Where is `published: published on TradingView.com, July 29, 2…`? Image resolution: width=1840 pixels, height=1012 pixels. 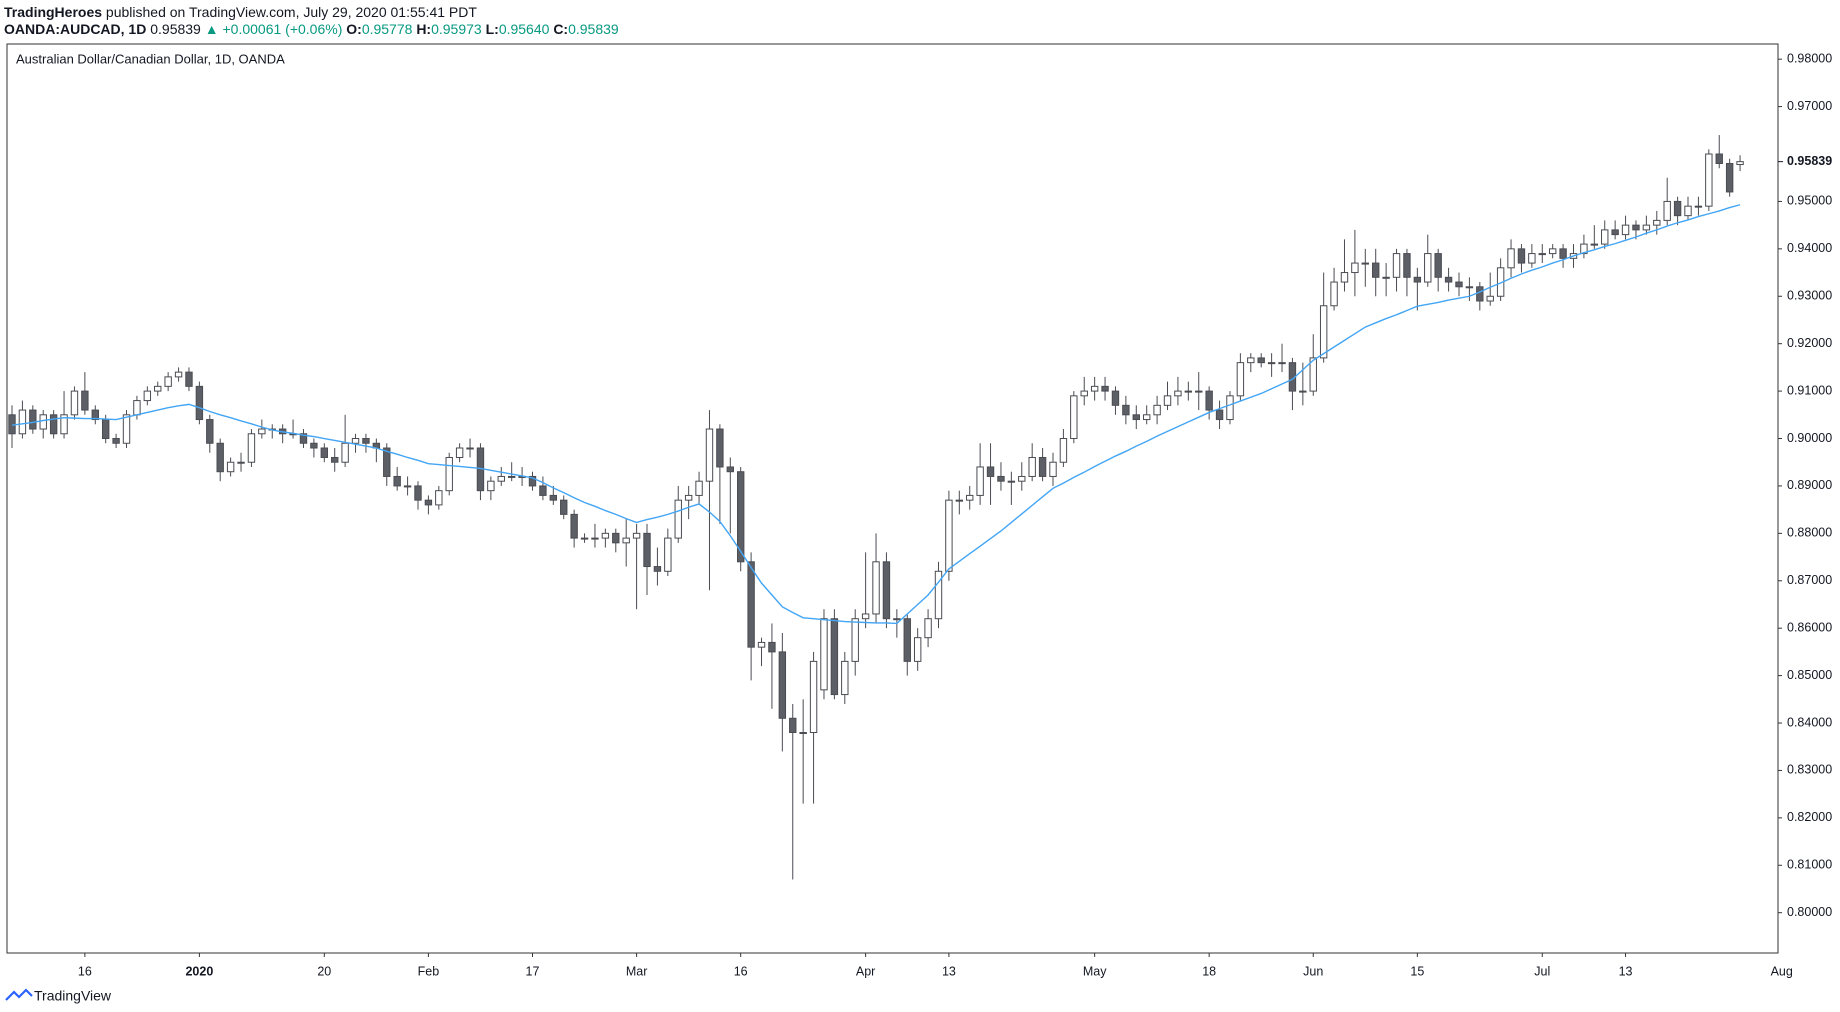 published: published on TradingView.com, July 29, 2… is located at coordinates (291, 12).